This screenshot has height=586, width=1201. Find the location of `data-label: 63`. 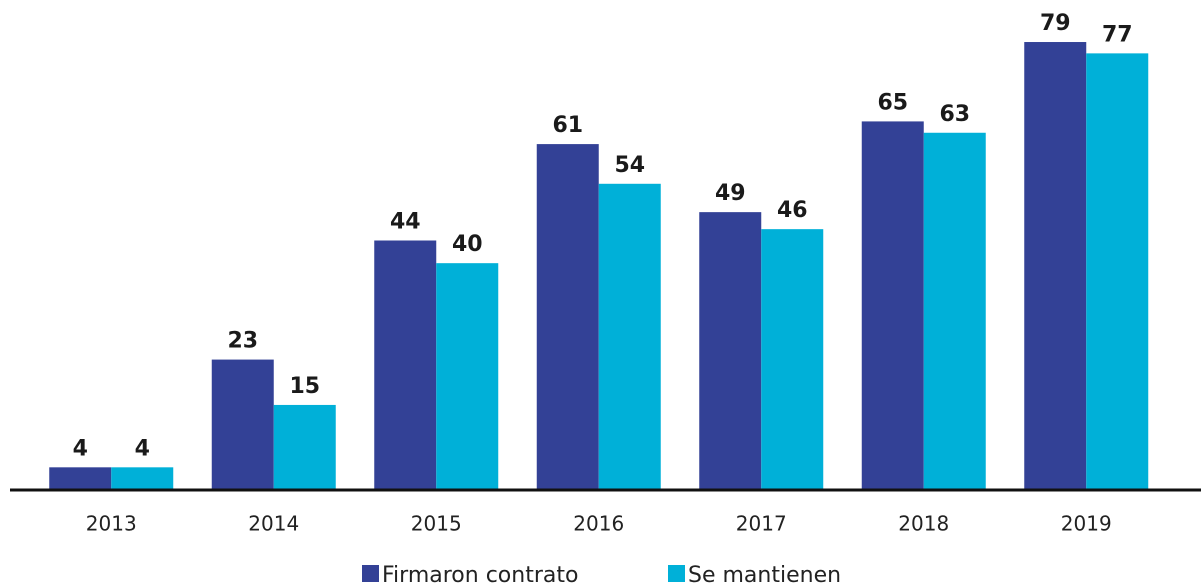

data-label: 63 is located at coordinates (954, 114).